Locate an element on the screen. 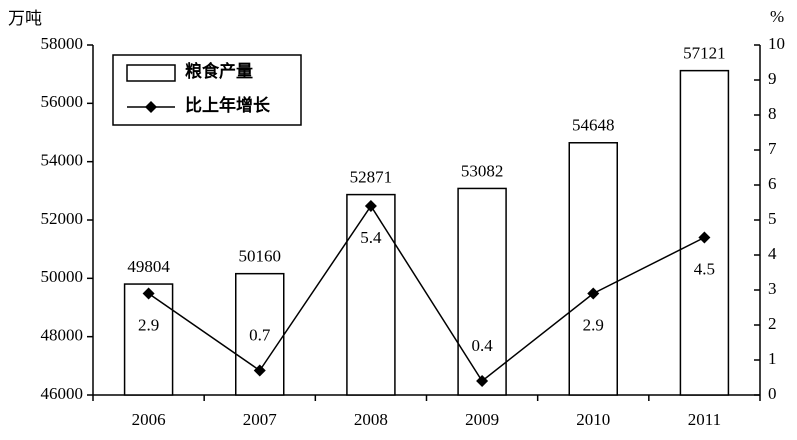 The image size is (797, 440). y-tick-label: 52000 is located at coordinates (62, 218).